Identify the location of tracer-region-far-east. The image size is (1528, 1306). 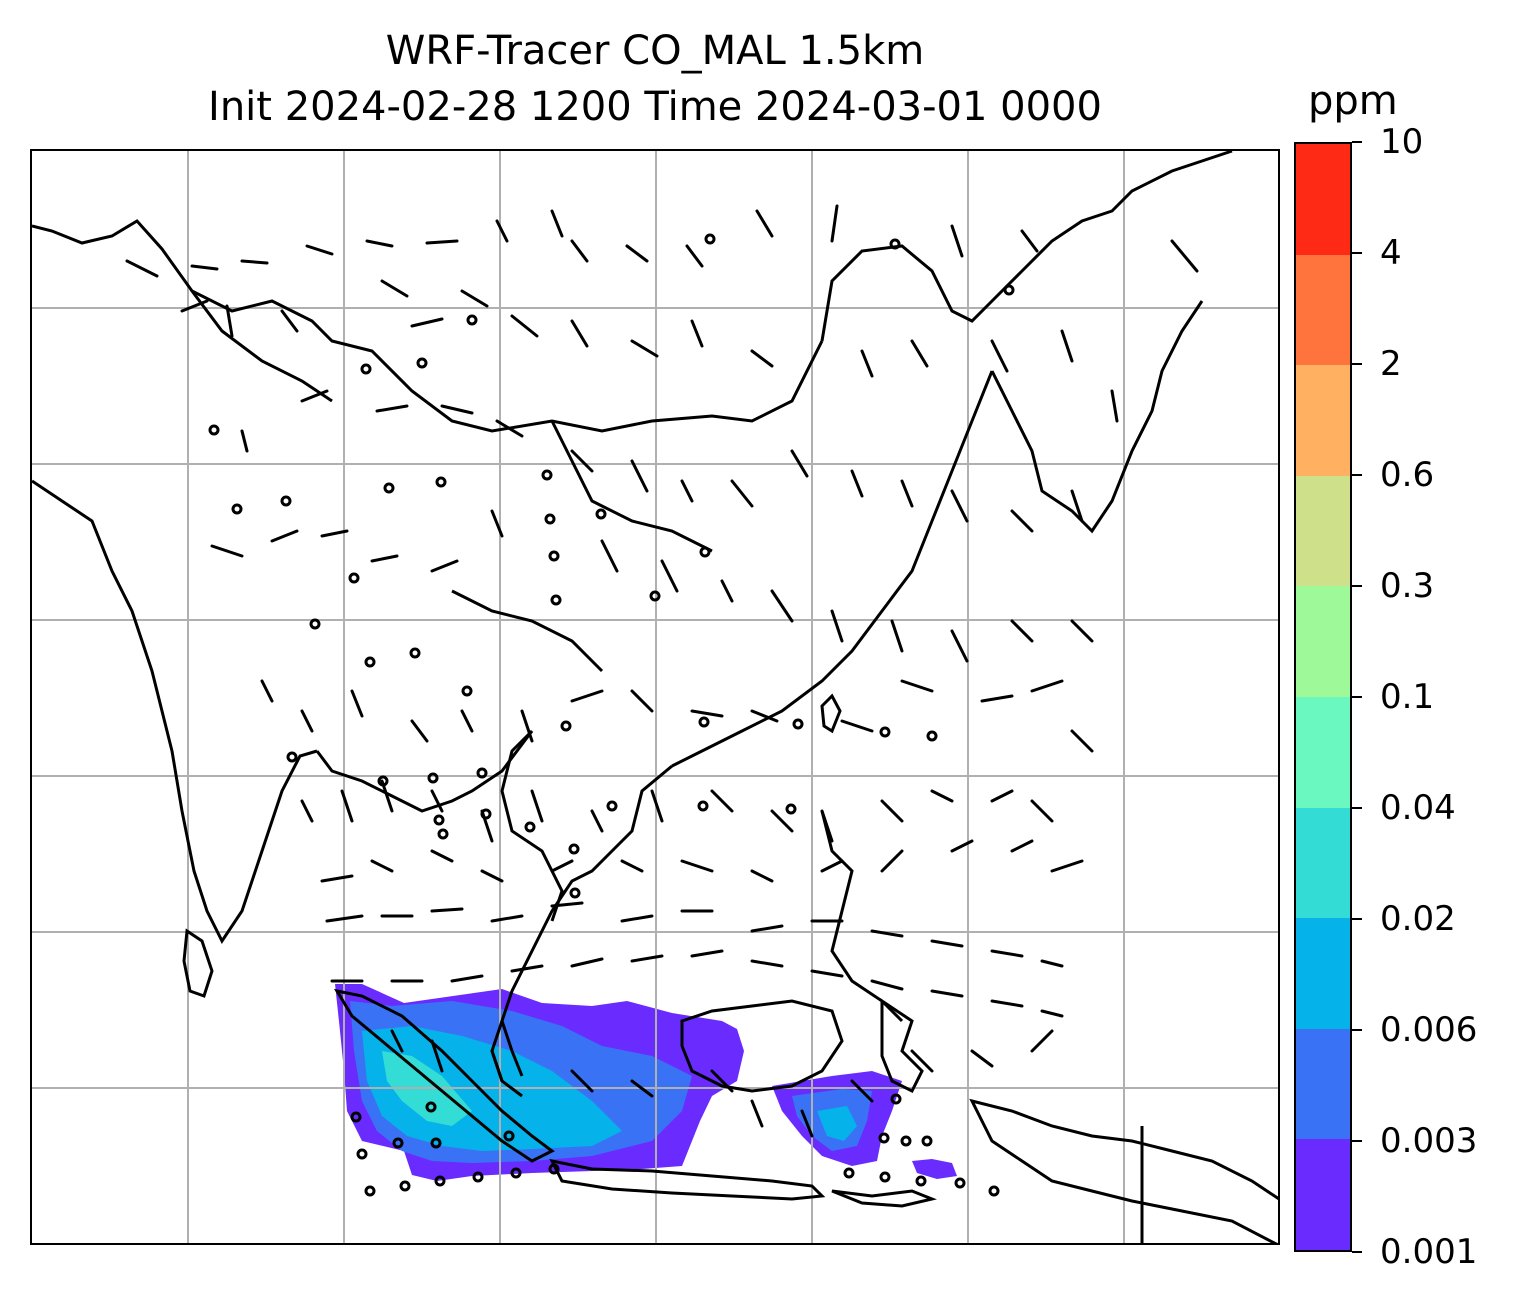
(934, 1169).